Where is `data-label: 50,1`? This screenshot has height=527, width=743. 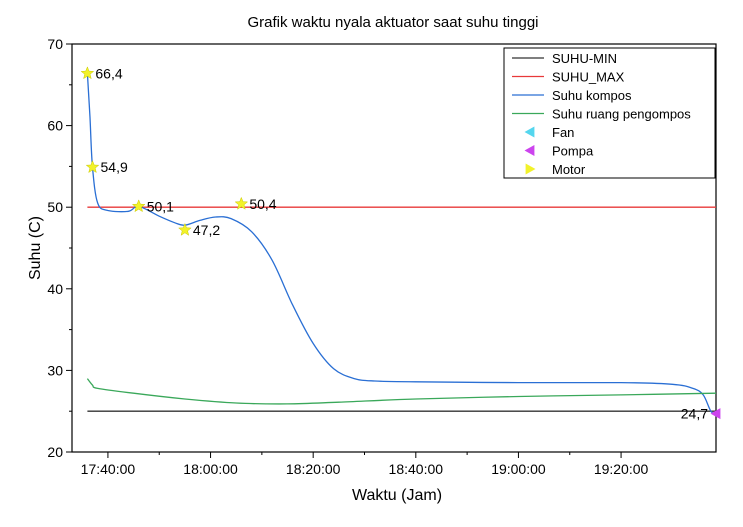
data-label: 50,1 is located at coordinates (160, 206).